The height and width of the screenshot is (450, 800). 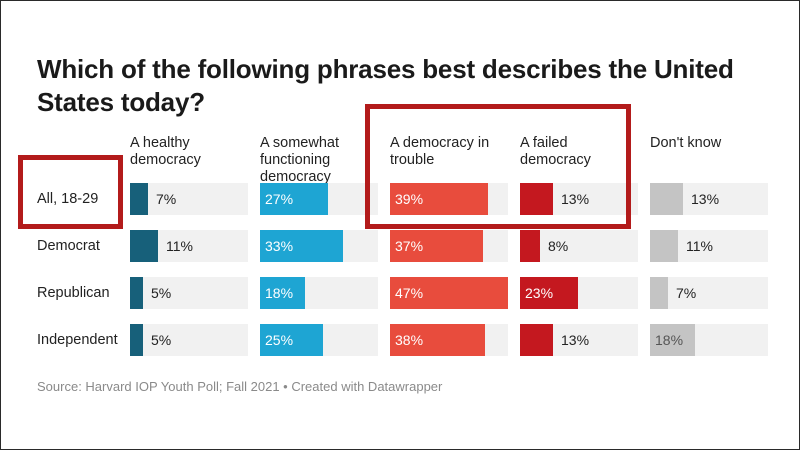 I want to click on bar-track: 25%, so click(x=319, y=340).